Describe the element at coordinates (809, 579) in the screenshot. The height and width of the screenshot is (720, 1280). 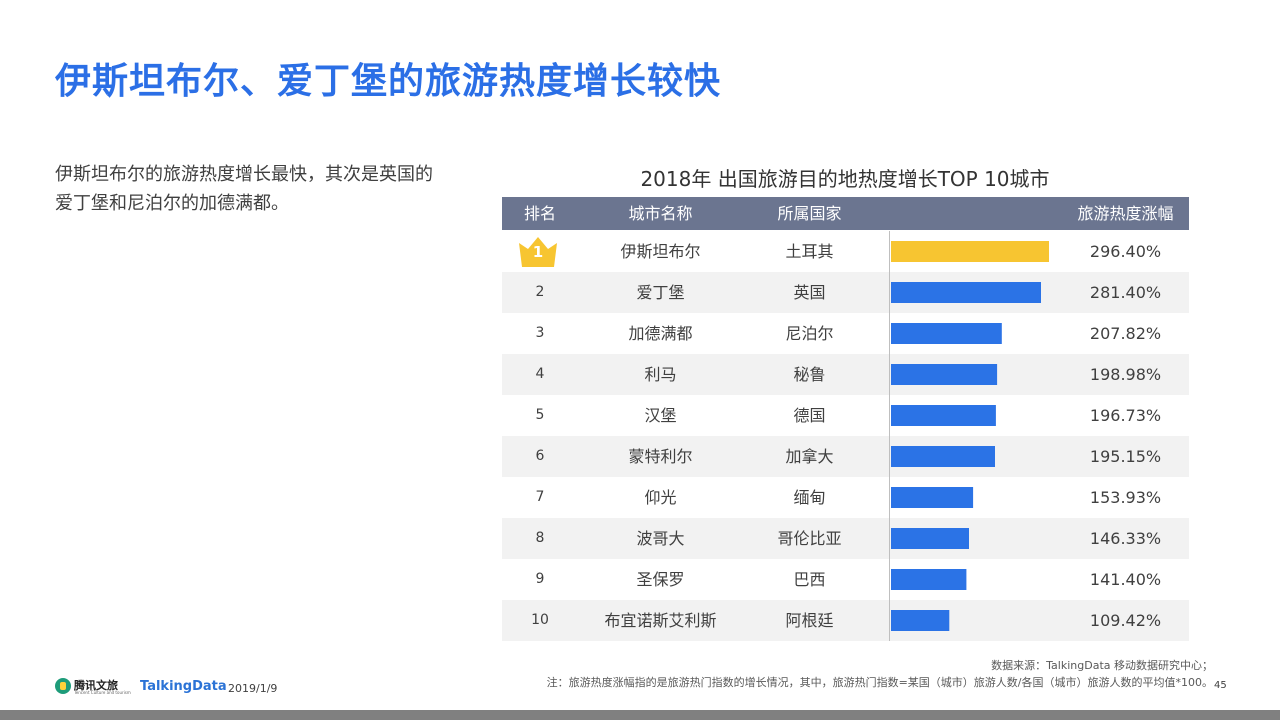
I see `country-cell: 巴西` at that location.